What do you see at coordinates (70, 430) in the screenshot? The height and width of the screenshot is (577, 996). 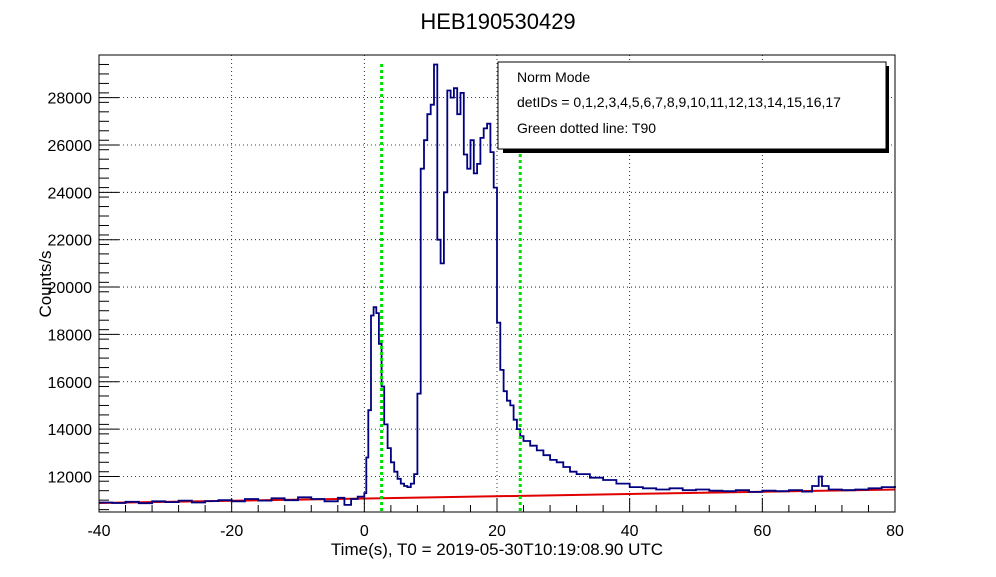 I see `y-tick-label: 14000` at bounding box center [70, 430].